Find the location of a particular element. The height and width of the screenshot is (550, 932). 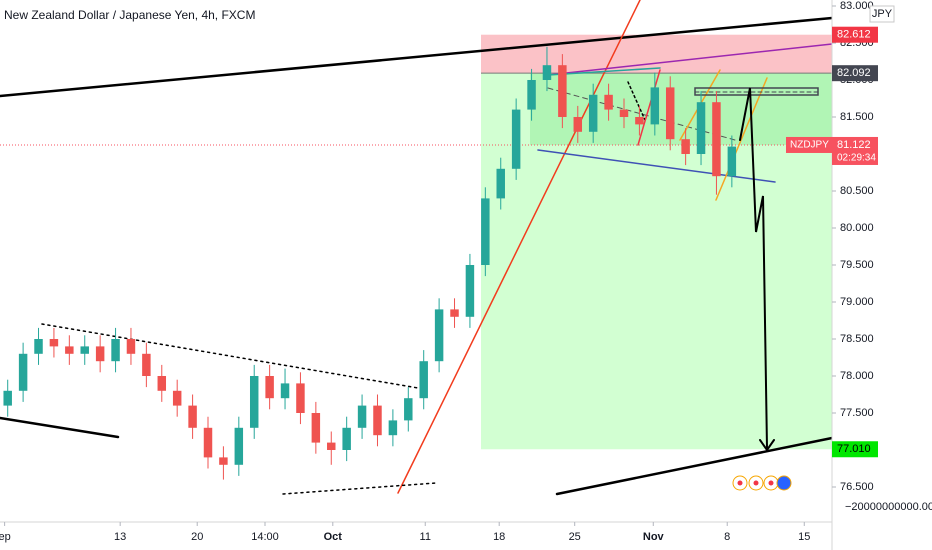

x-tick-label: 8 is located at coordinates (727, 537).